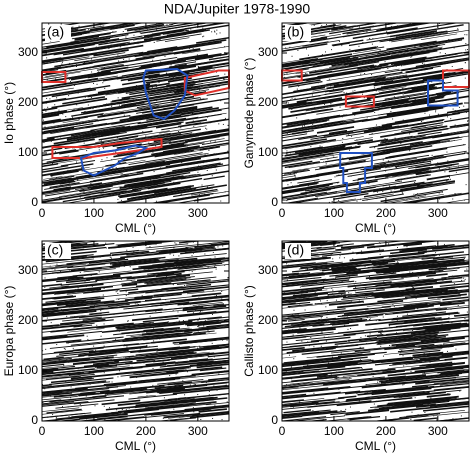 The height and width of the screenshot is (463, 474). Describe the element at coordinates (28, 102) in the screenshot. I see `y-tick-label: 200` at that location.